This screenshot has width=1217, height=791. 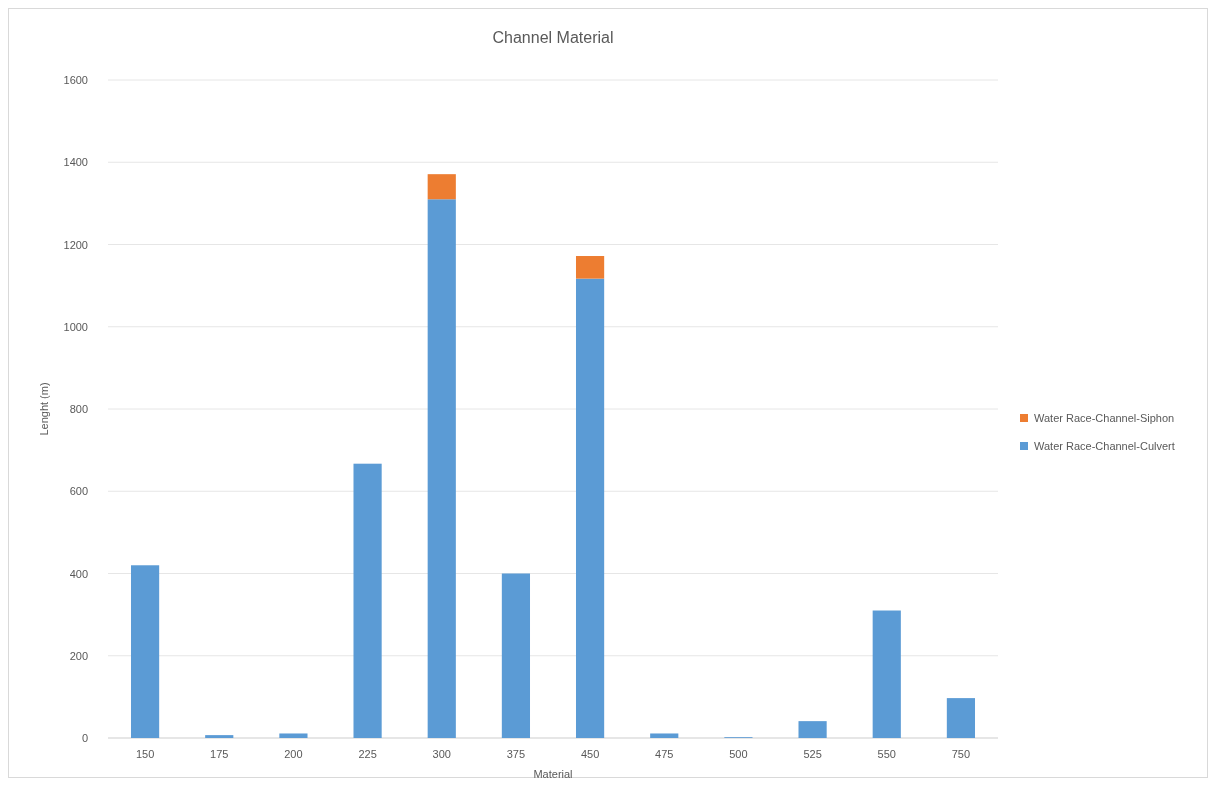 What do you see at coordinates (84, 738) in the screenshot?
I see `y-tick-label: 0` at bounding box center [84, 738].